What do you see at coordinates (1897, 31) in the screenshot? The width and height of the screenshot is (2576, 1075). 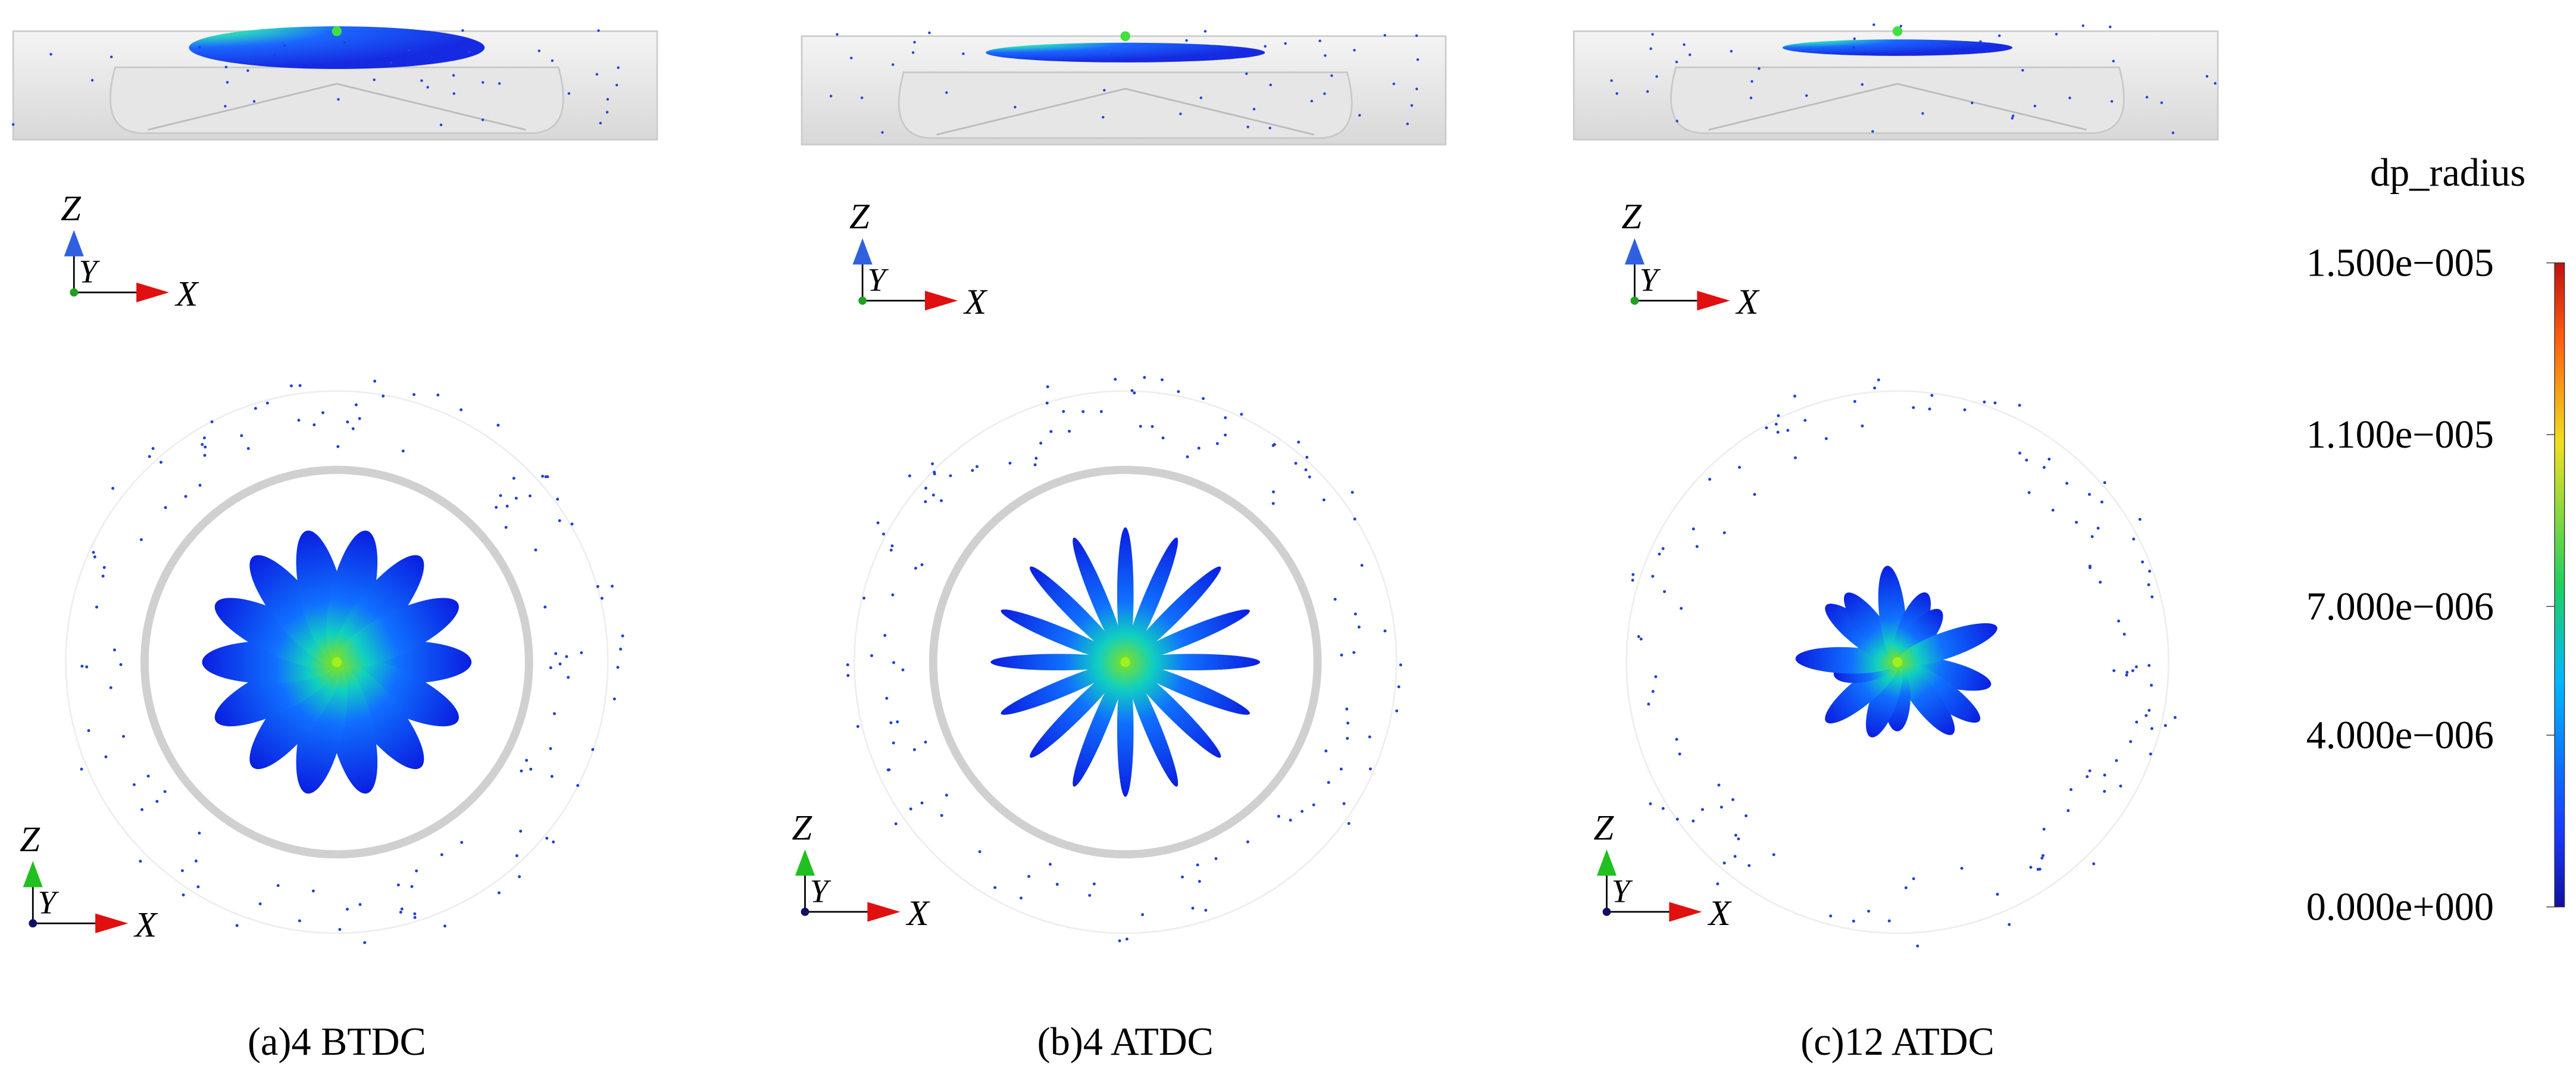 I see `nozzle` at bounding box center [1897, 31].